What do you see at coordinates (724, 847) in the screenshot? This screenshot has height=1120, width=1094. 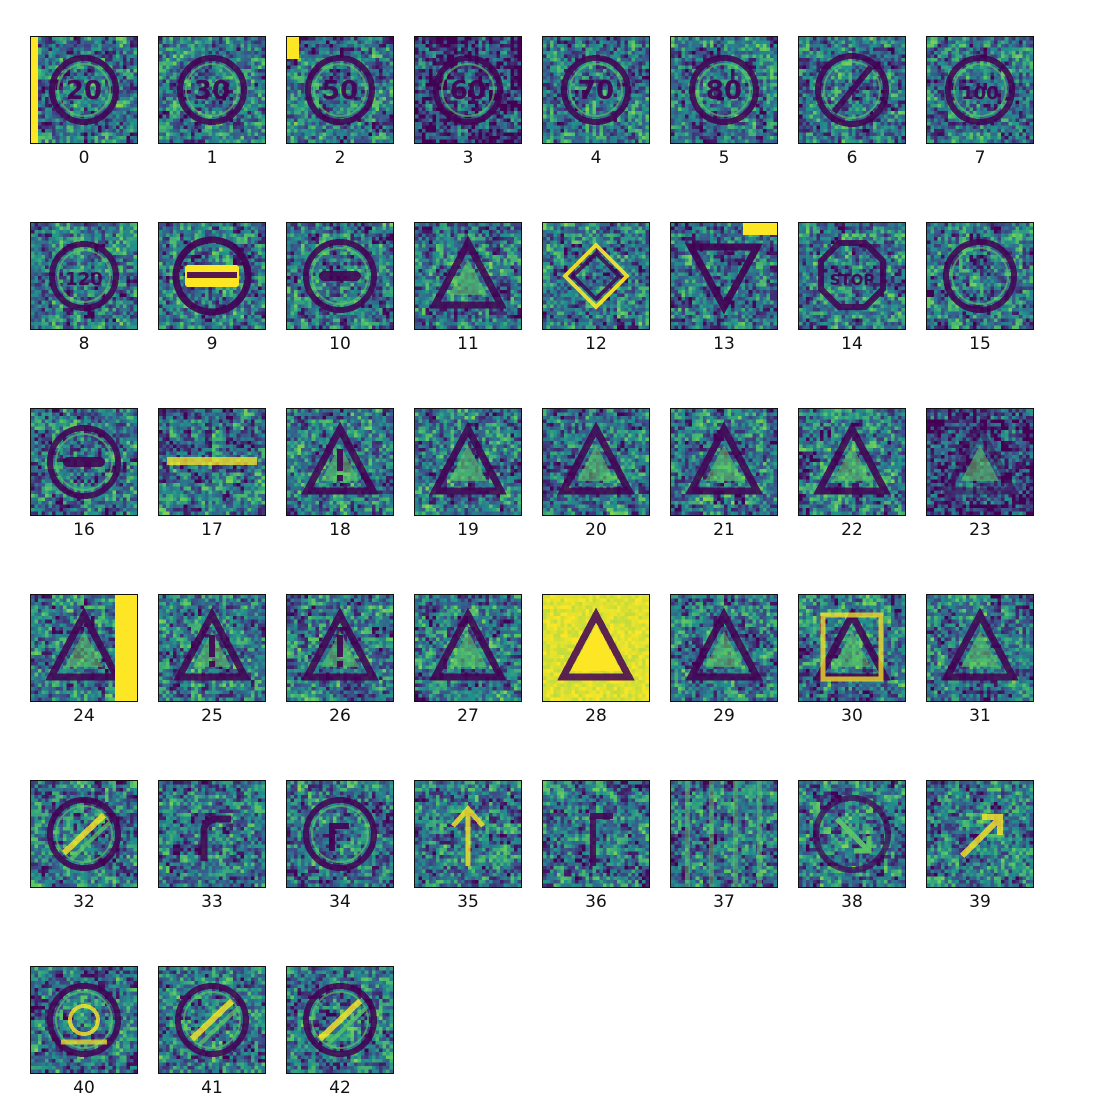 I see `image-cell: 37` at bounding box center [724, 847].